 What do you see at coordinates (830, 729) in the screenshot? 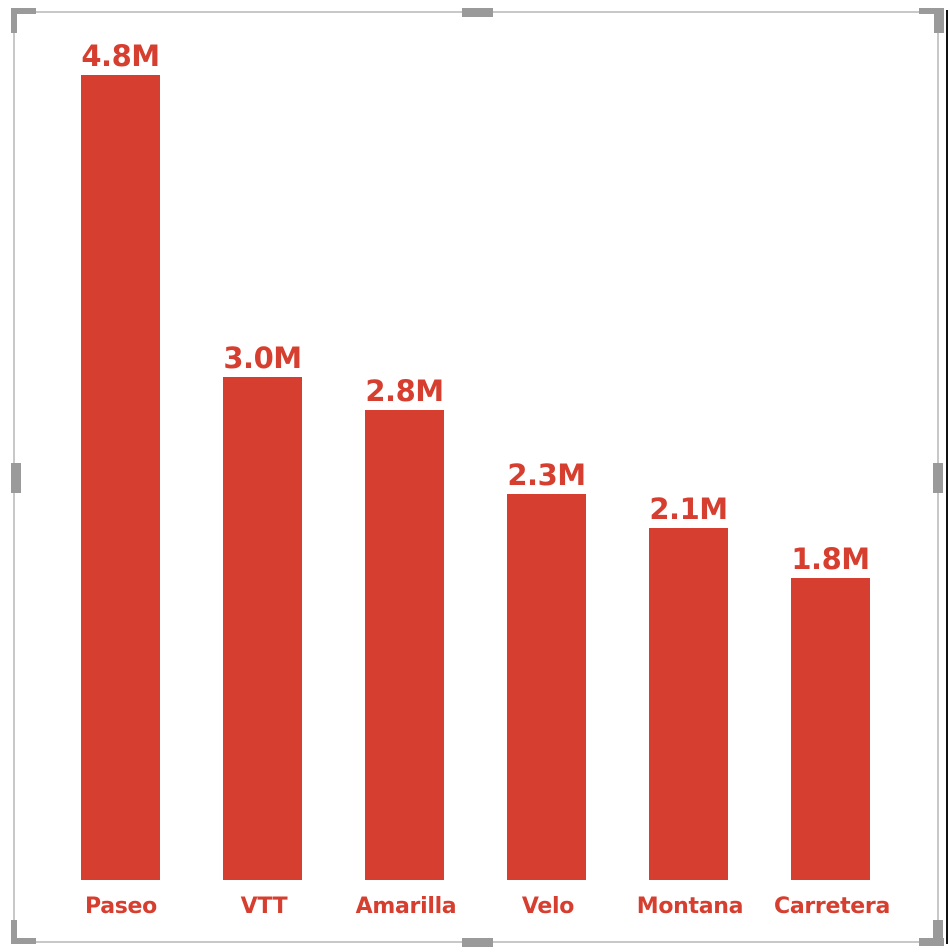
I see `bar-carretera` at bounding box center [830, 729].